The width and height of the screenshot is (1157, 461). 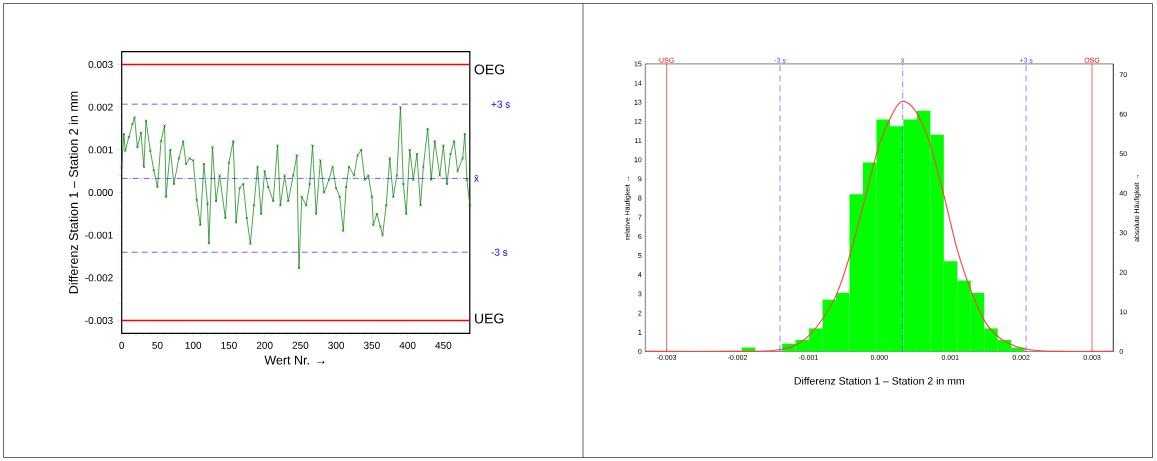 I want to click on x-tick-label: 250, so click(x=300, y=345).